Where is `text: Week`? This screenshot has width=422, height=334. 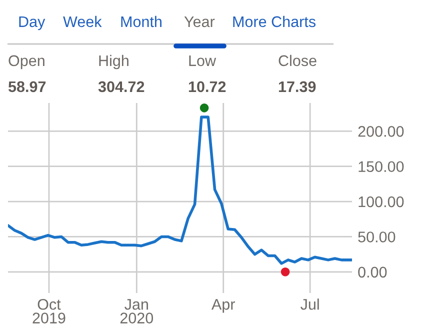
text: Week is located at coordinates (82, 22).